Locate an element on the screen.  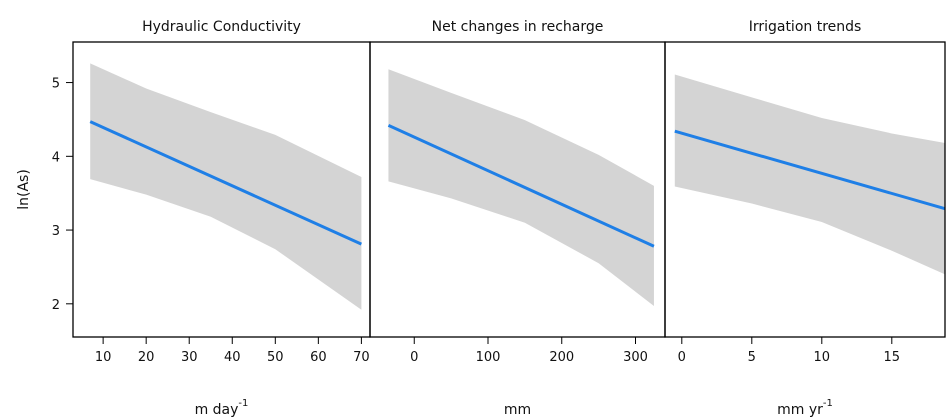
x-tick-label: 200 is located at coordinates (561, 357).